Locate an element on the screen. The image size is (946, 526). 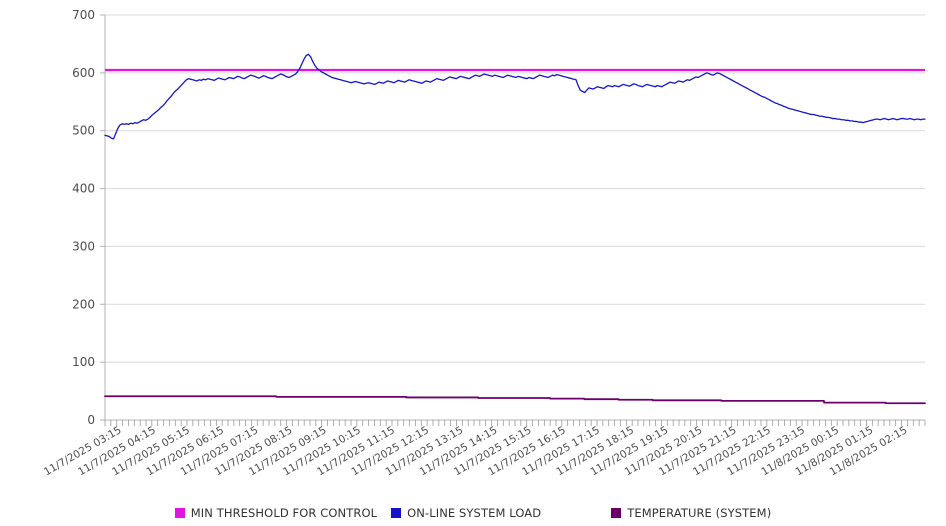
y-tick-label-300: 300 is located at coordinates (83, 246).